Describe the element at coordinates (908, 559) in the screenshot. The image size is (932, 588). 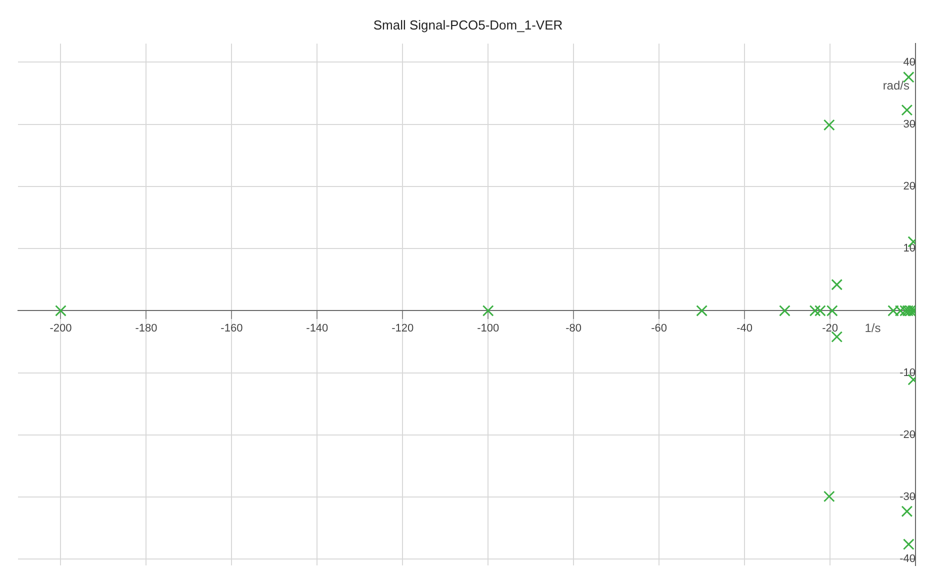
I see `y-tick-label: -40` at that location.